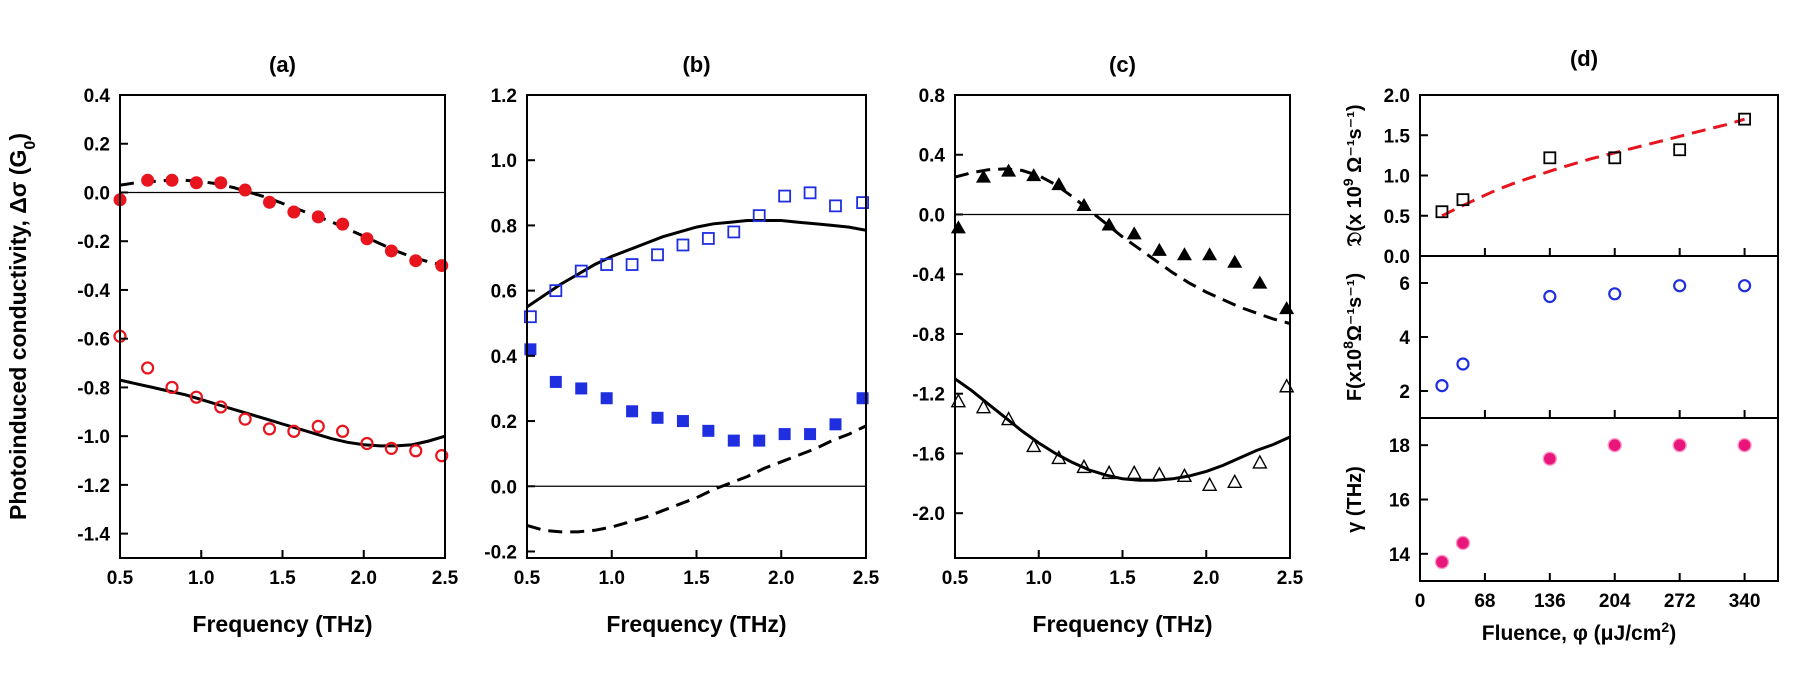  Describe the element at coordinates (696, 624) in the screenshot. I see `panel-b-xlabel: Frequency (THz)` at that location.